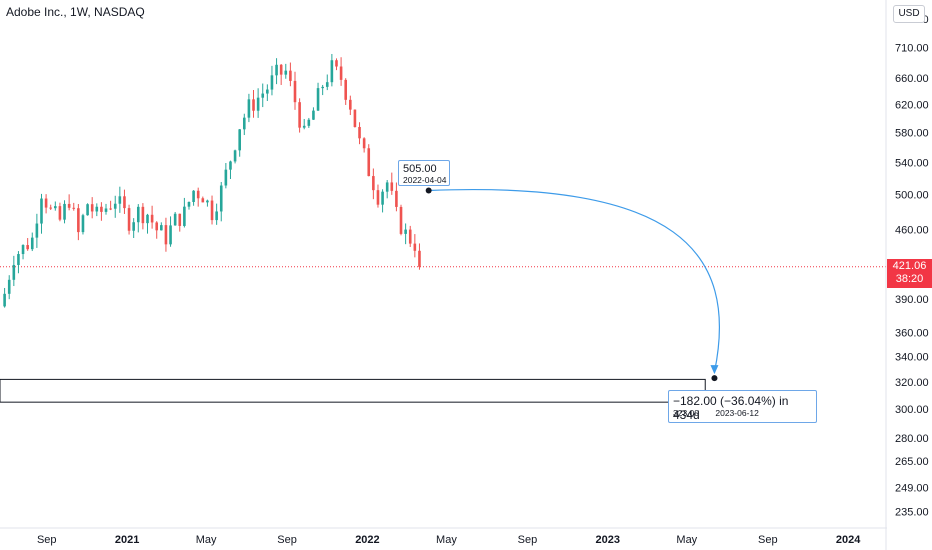 This screenshot has width=932, height=550. Describe the element at coordinates (912, 133) in the screenshot. I see `price-tick-label: 580.00` at that location.